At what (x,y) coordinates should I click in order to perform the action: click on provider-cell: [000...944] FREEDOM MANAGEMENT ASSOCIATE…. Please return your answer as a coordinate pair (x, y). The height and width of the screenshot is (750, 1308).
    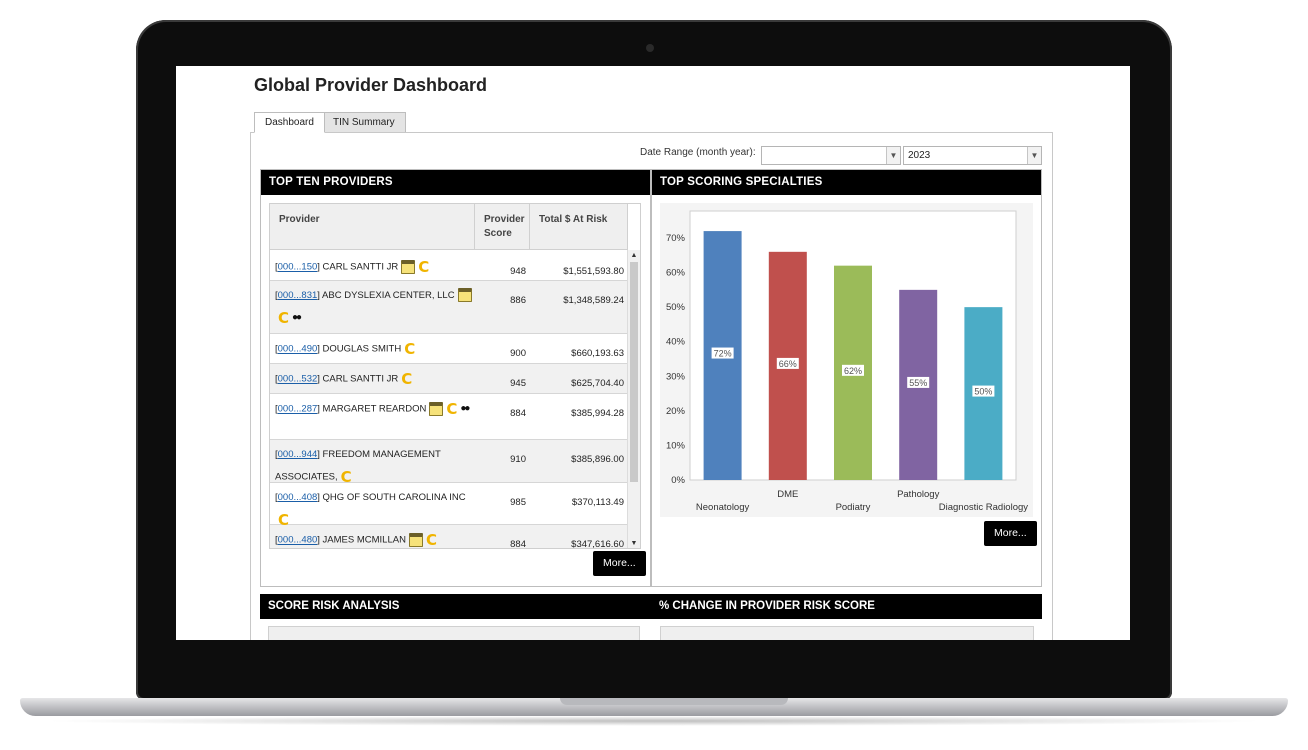
    Looking at the image, I should click on (358, 467).